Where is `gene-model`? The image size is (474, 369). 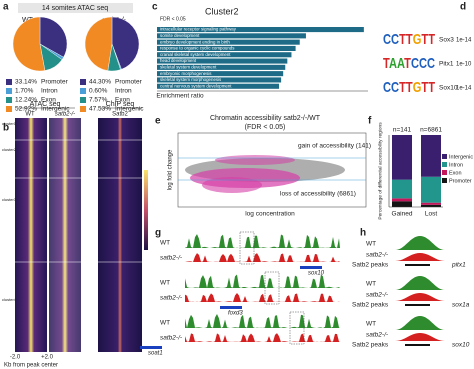
gene-model is located at coordinates (231, 307).